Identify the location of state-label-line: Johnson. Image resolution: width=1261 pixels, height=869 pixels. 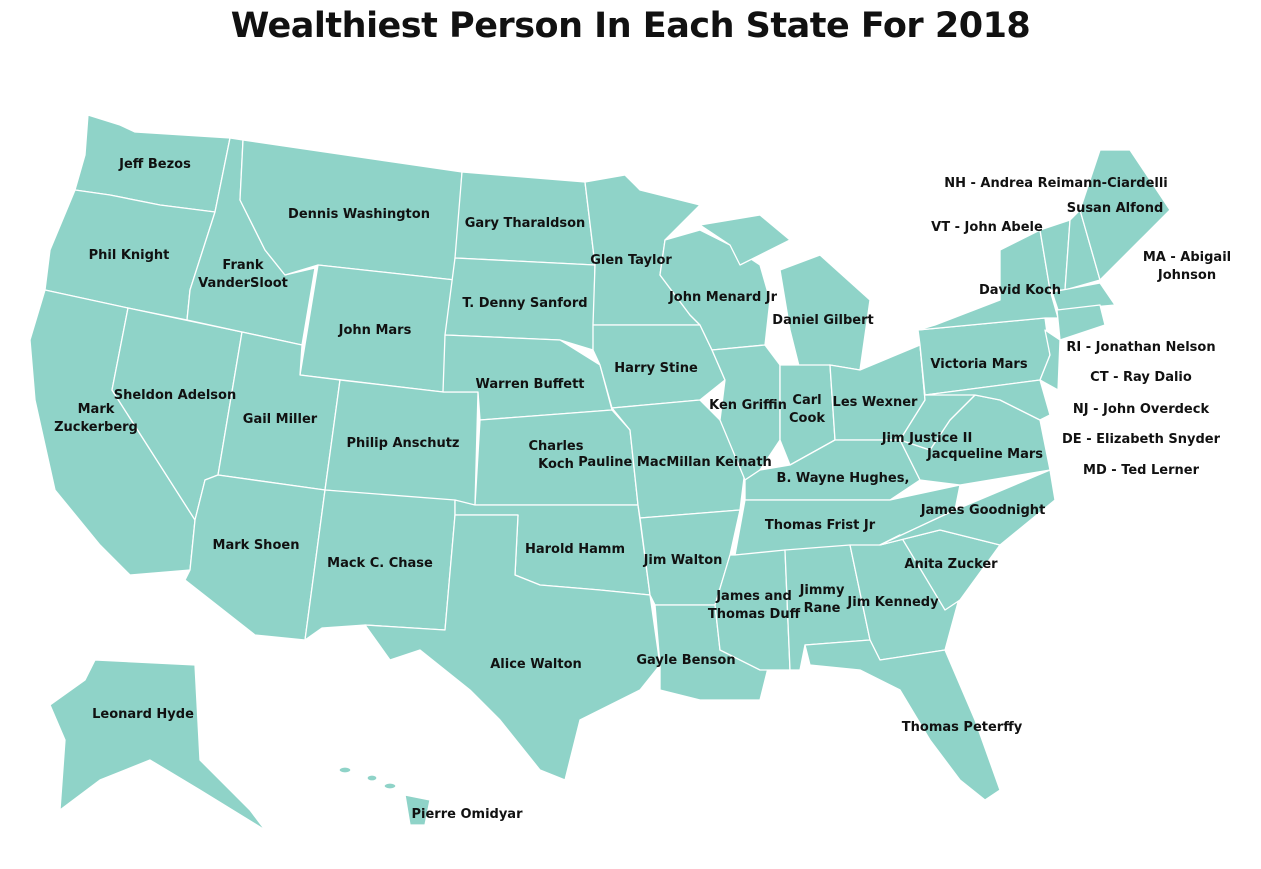
(1186, 275).